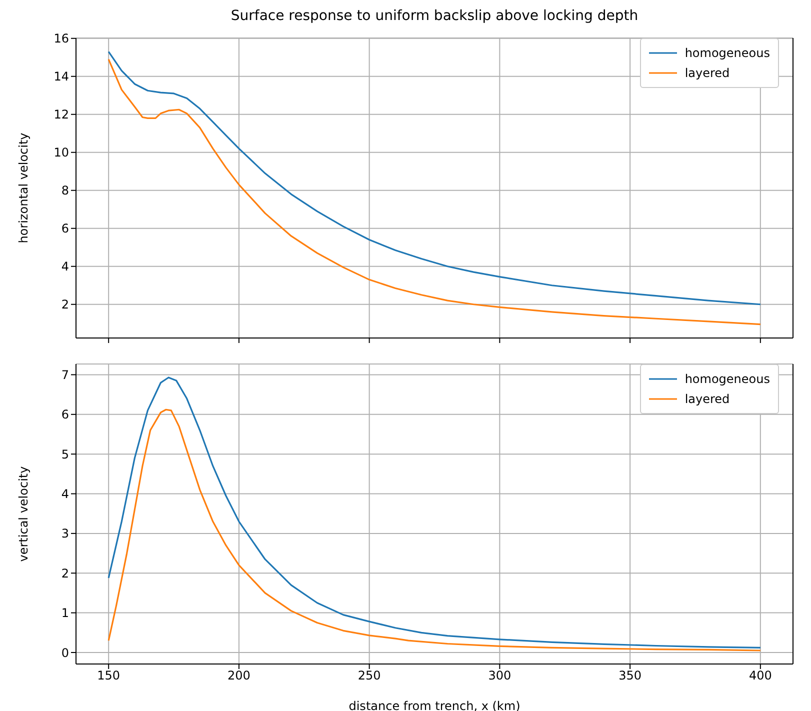  I want to click on y-tick-label: 16, so click(61, 39).